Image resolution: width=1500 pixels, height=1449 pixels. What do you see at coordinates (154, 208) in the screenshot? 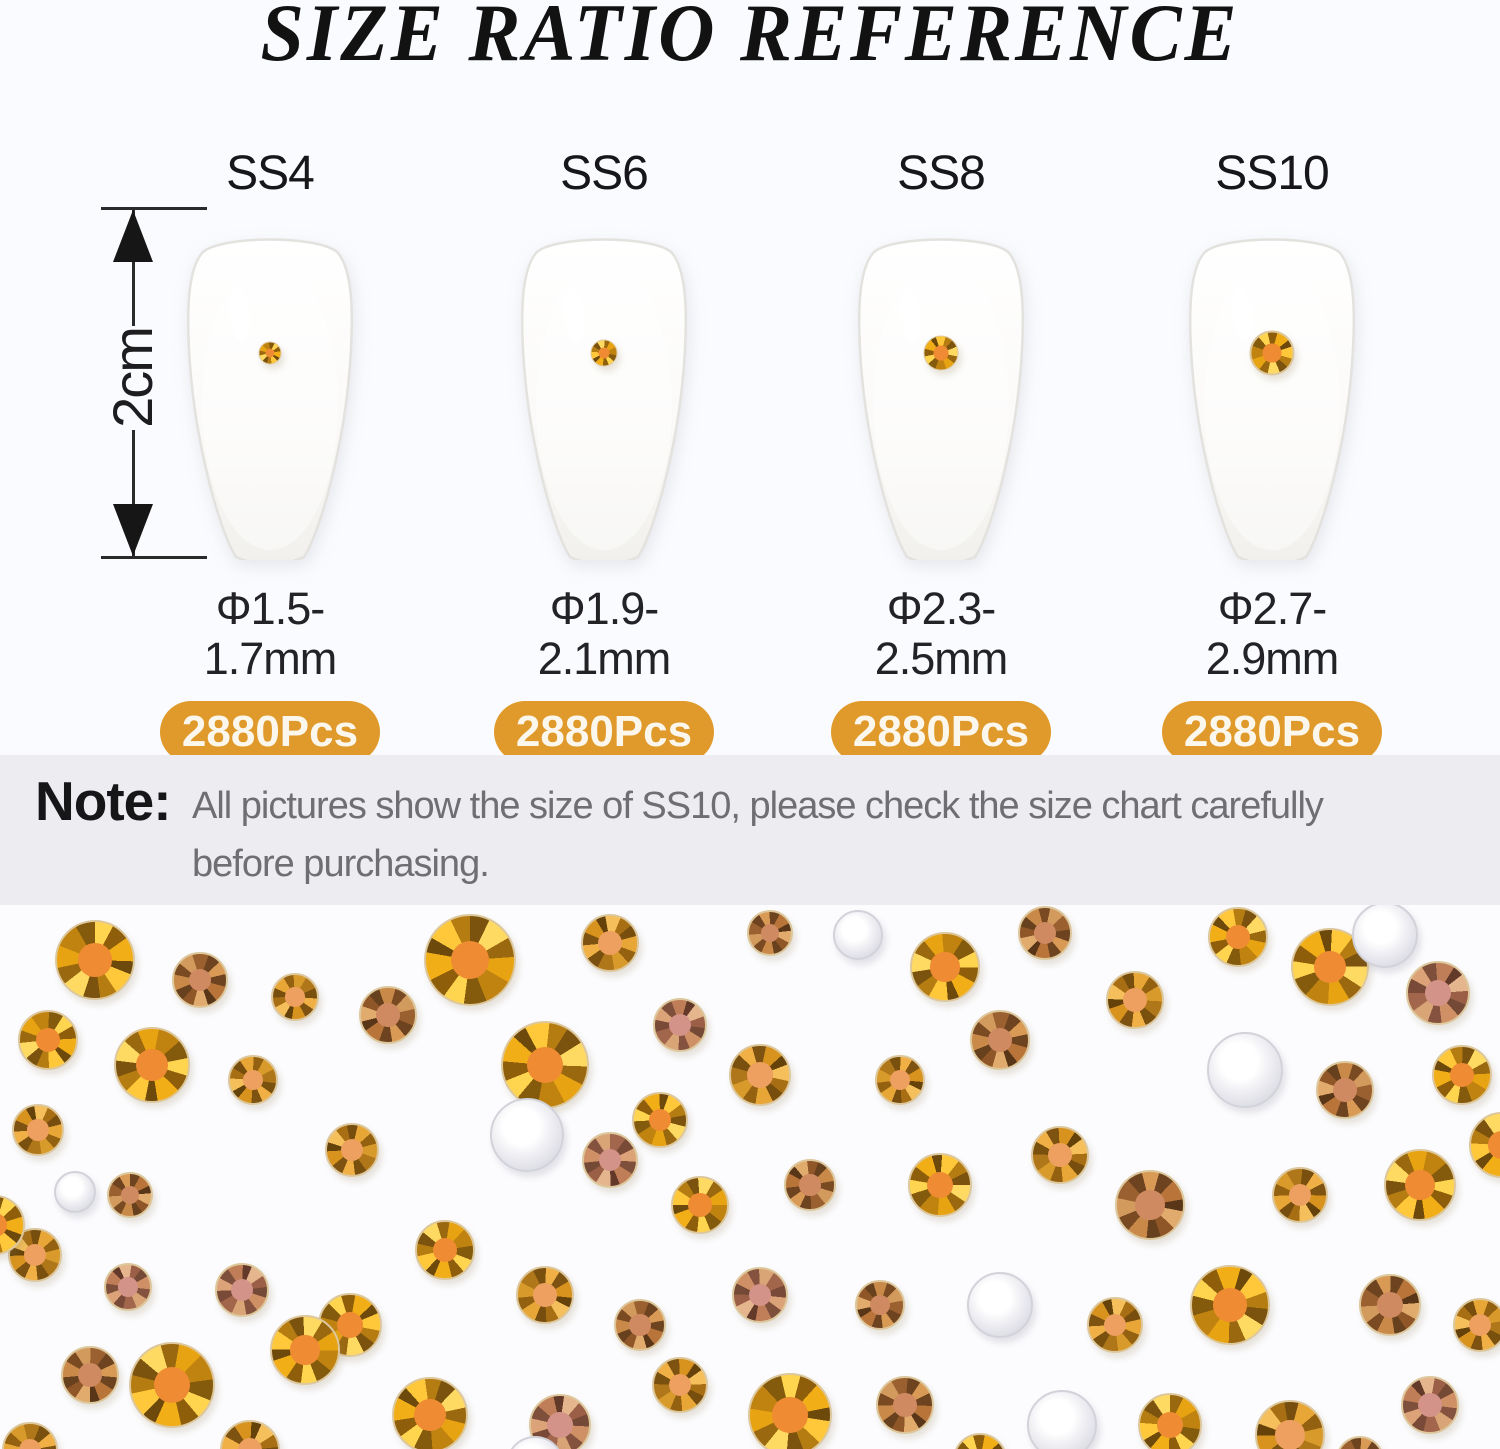
I see `measure-top-cap` at bounding box center [154, 208].